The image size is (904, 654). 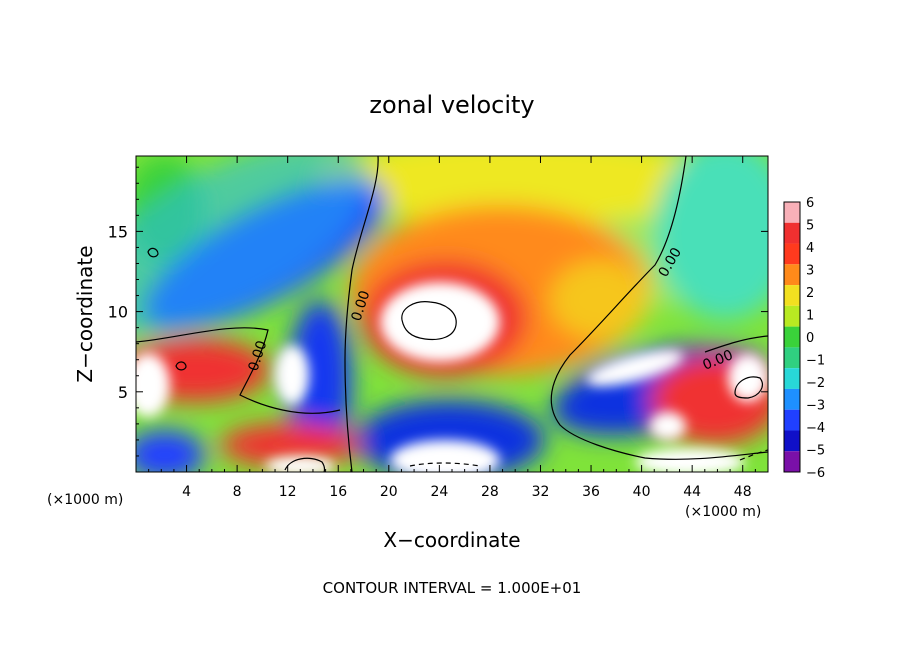 I want to click on x-tick-label: 16, so click(x=338, y=492).